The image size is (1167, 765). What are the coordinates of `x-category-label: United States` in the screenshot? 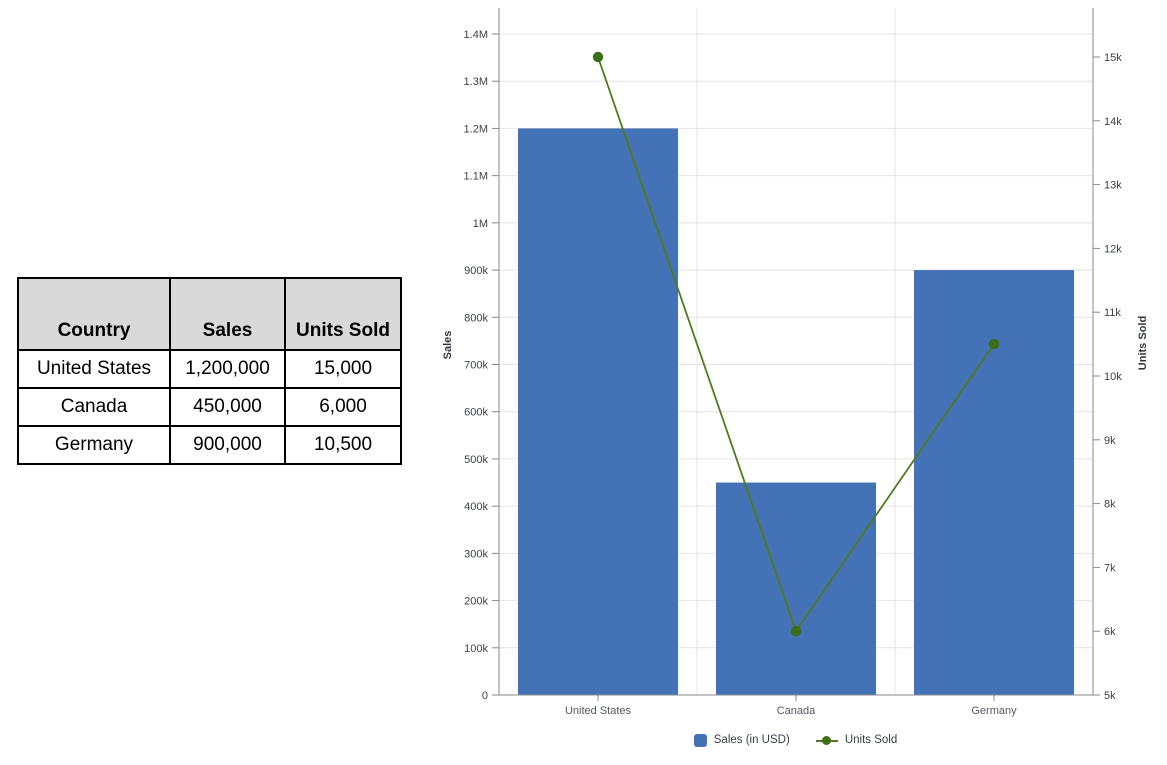 It's located at (598, 711).